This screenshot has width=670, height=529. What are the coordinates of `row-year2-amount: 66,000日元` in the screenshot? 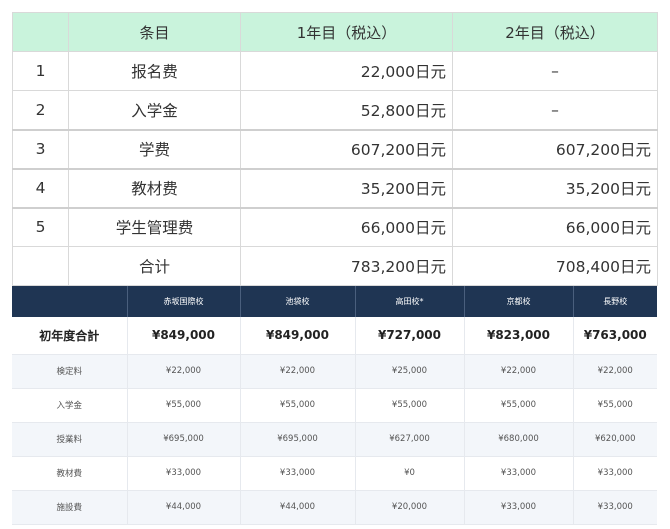 It's located at (555, 226).